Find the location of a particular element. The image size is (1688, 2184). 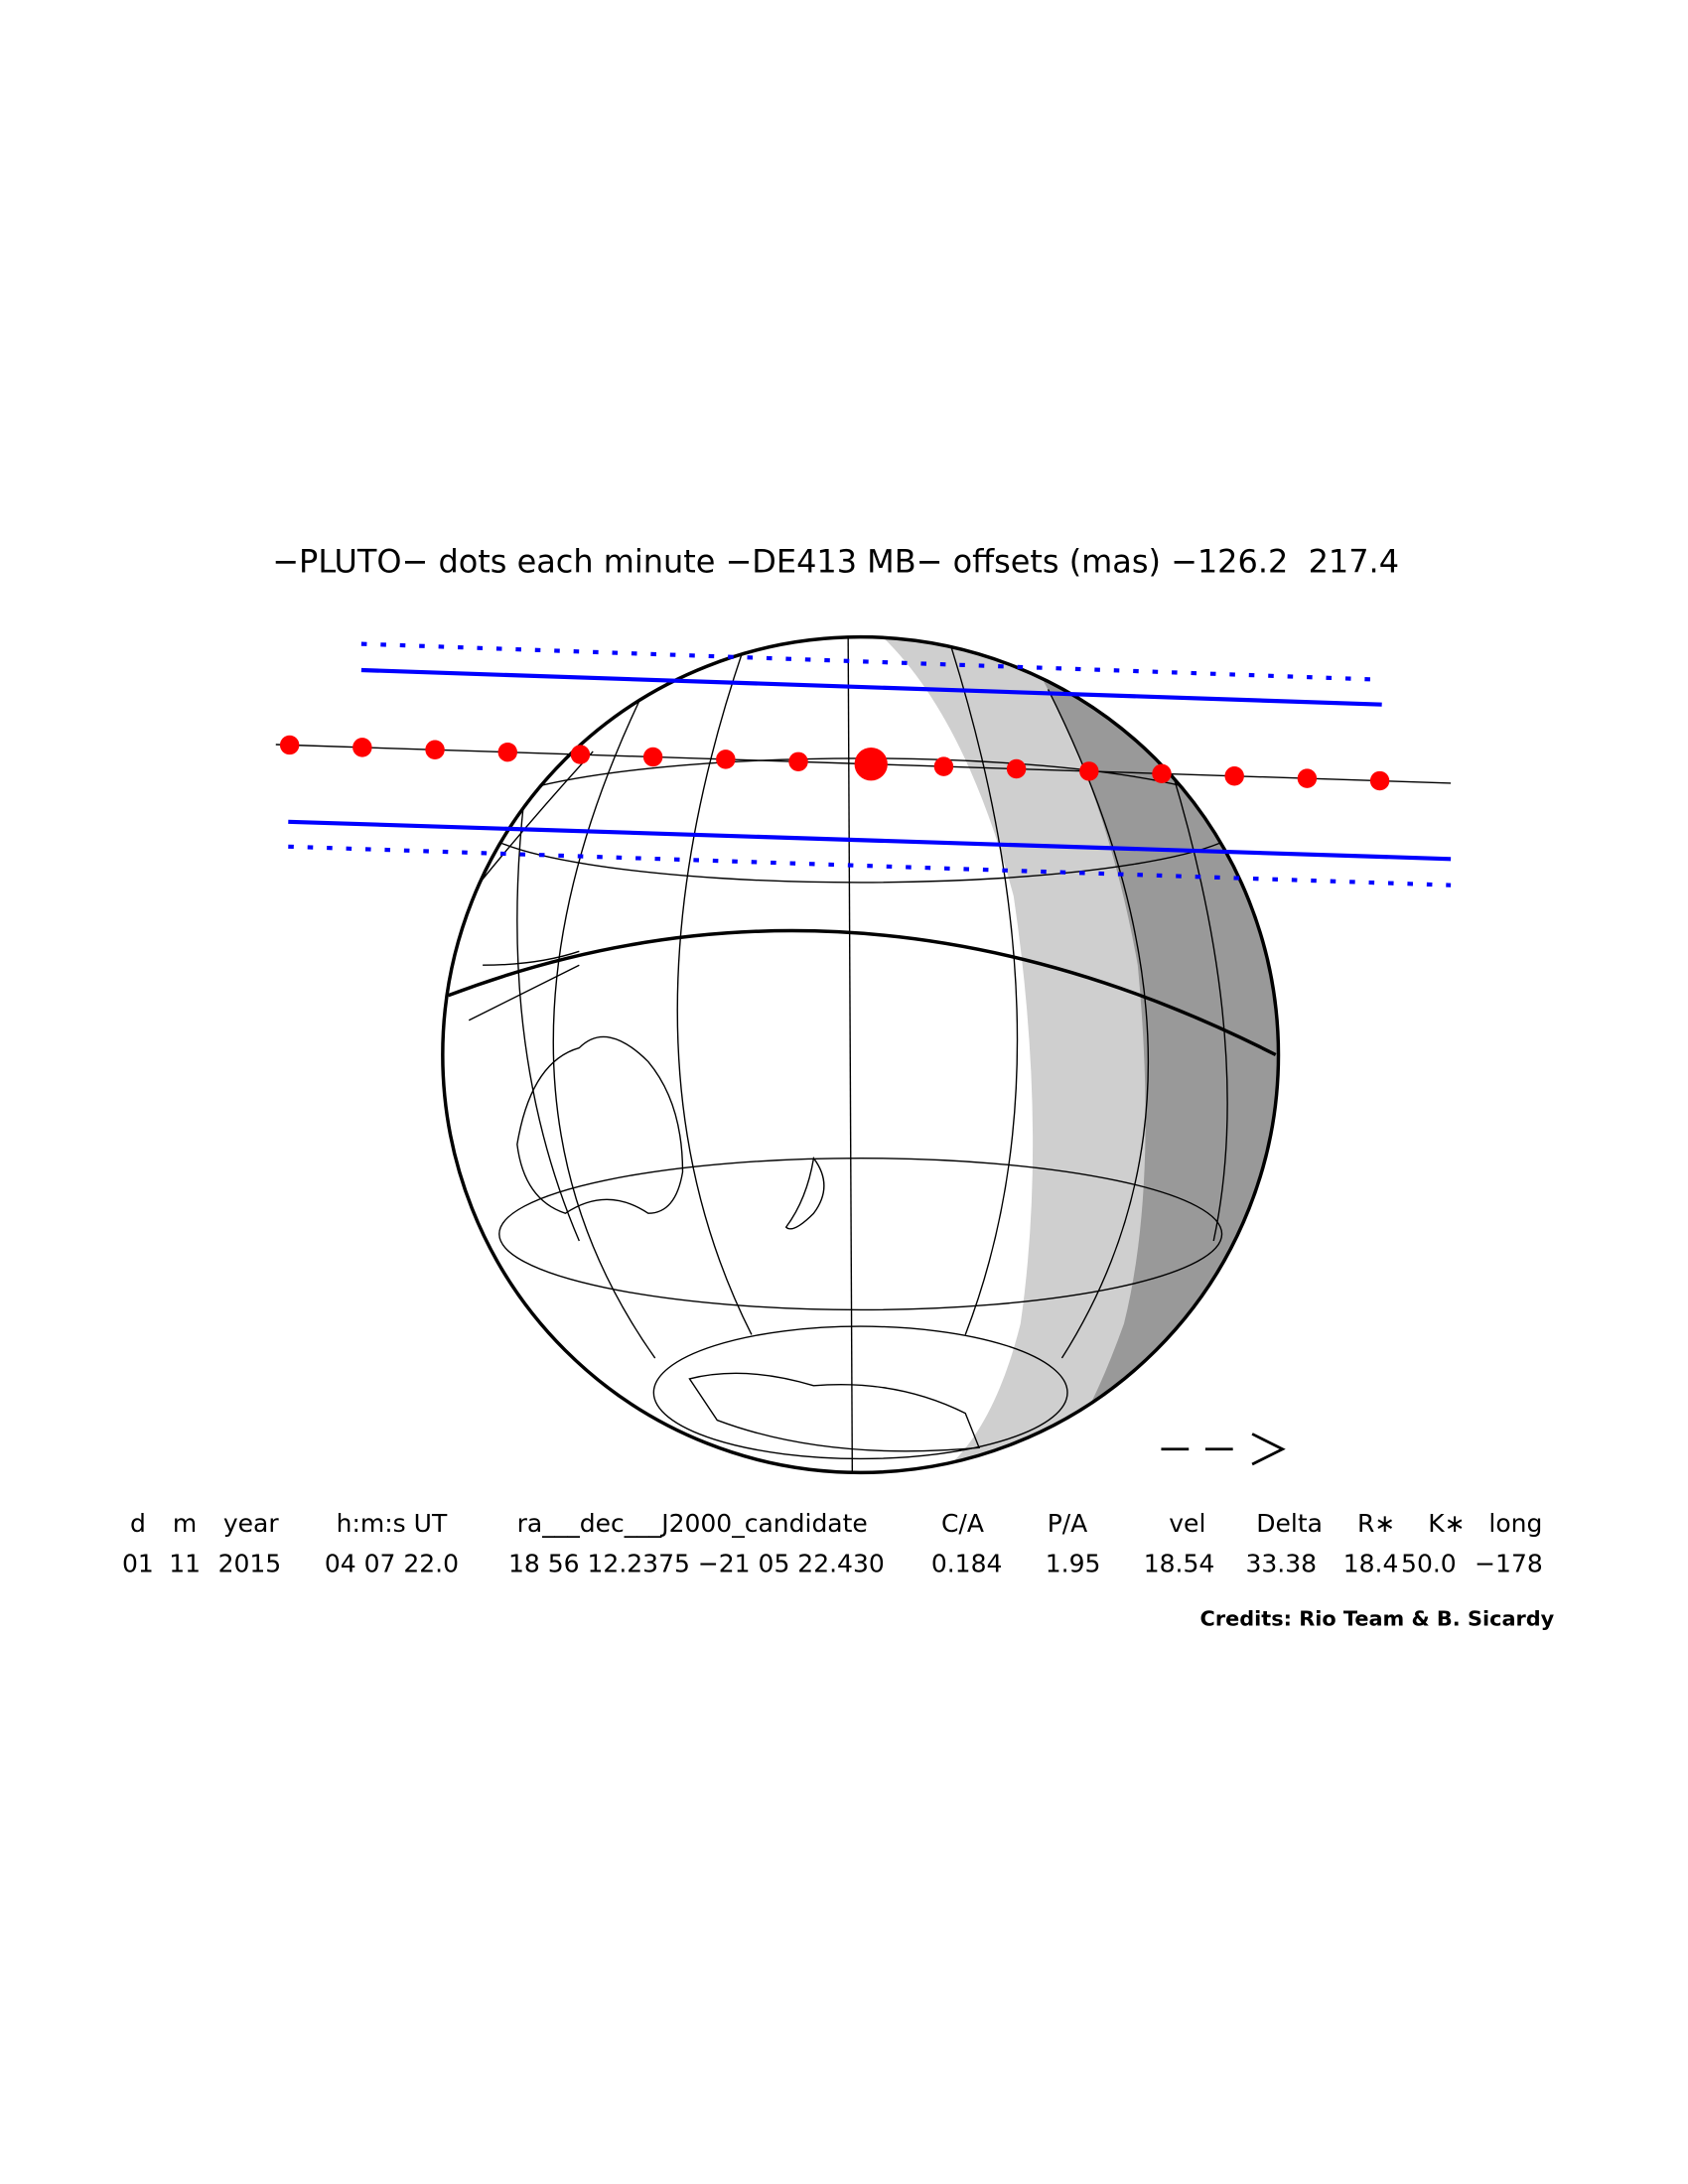

column-value: 04 07 22.0 is located at coordinates (392, 1563).